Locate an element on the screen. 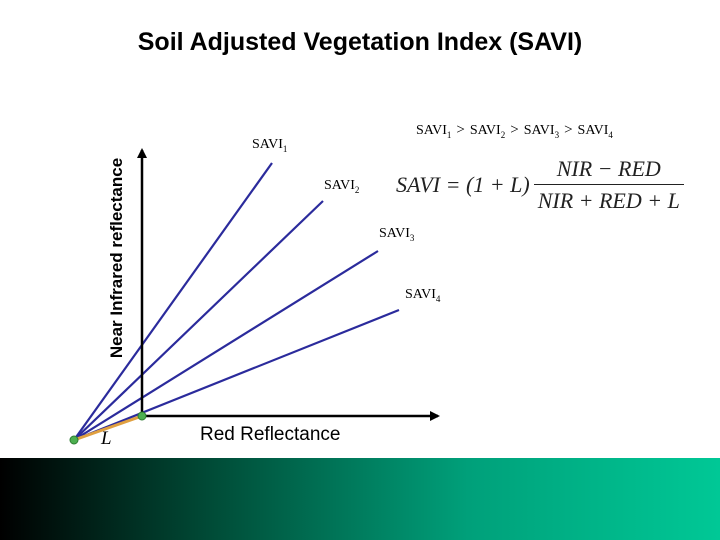  savi-formula: SAVI = (1 + L) NIR − RED NIR + RED + L is located at coordinates (540, 185).